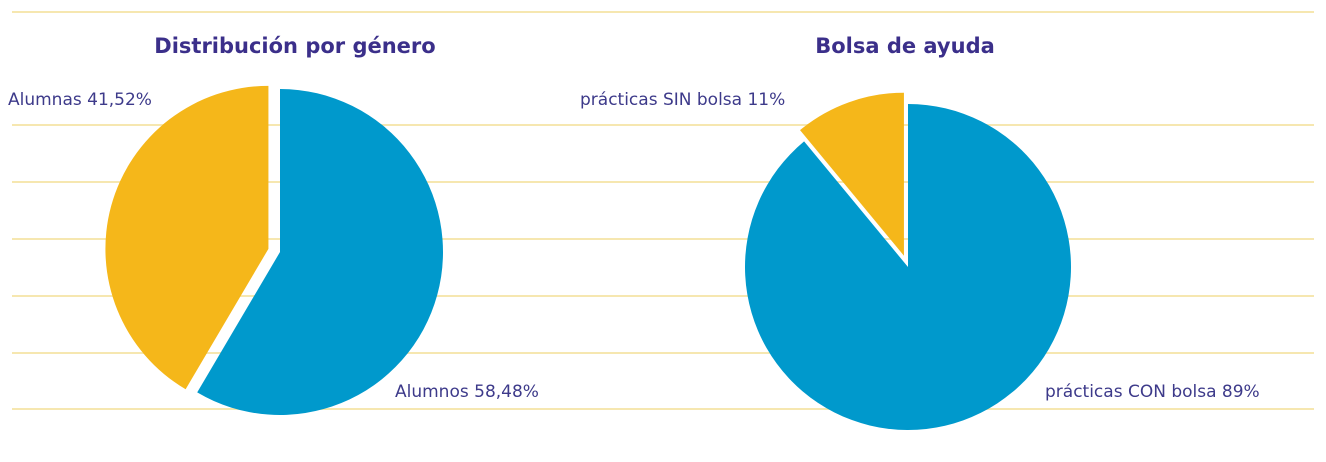 The height and width of the screenshot is (462, 1326). Describe the element at coordinates (294, 46) in the screenshot. I see `chart-title: Distribución por género` at that location.